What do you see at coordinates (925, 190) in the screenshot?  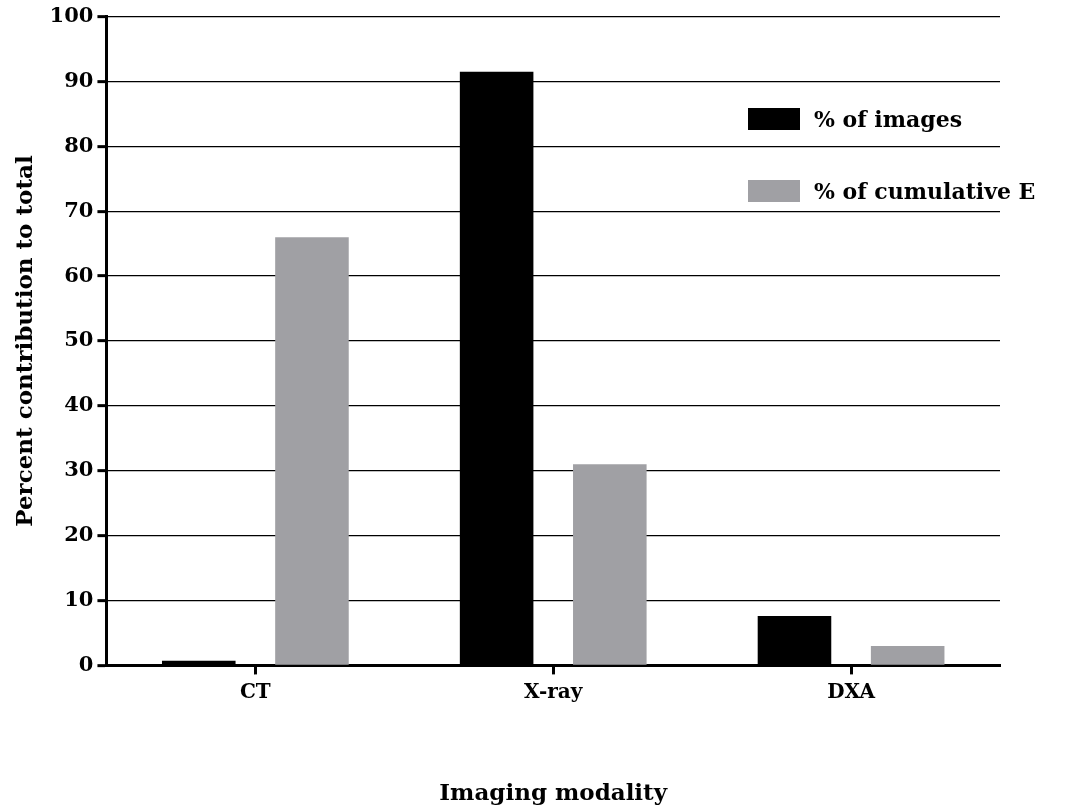 I see `legend-label: % of cumulative E` at bounding box center [925, 190].